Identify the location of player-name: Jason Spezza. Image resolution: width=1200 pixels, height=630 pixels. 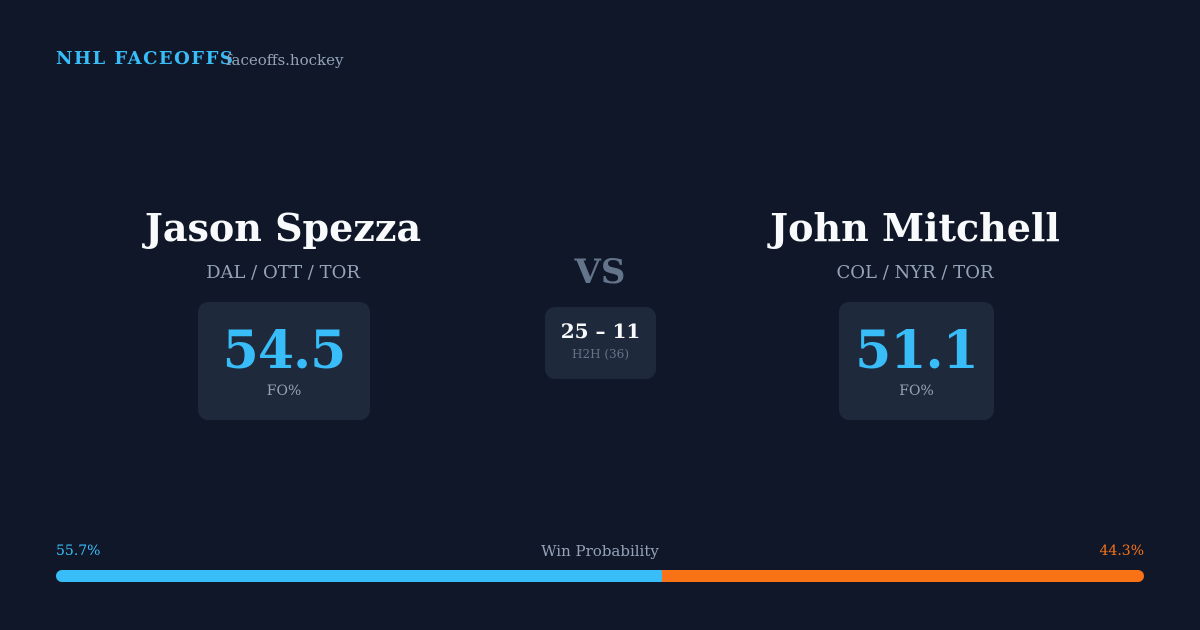
(283, 227).